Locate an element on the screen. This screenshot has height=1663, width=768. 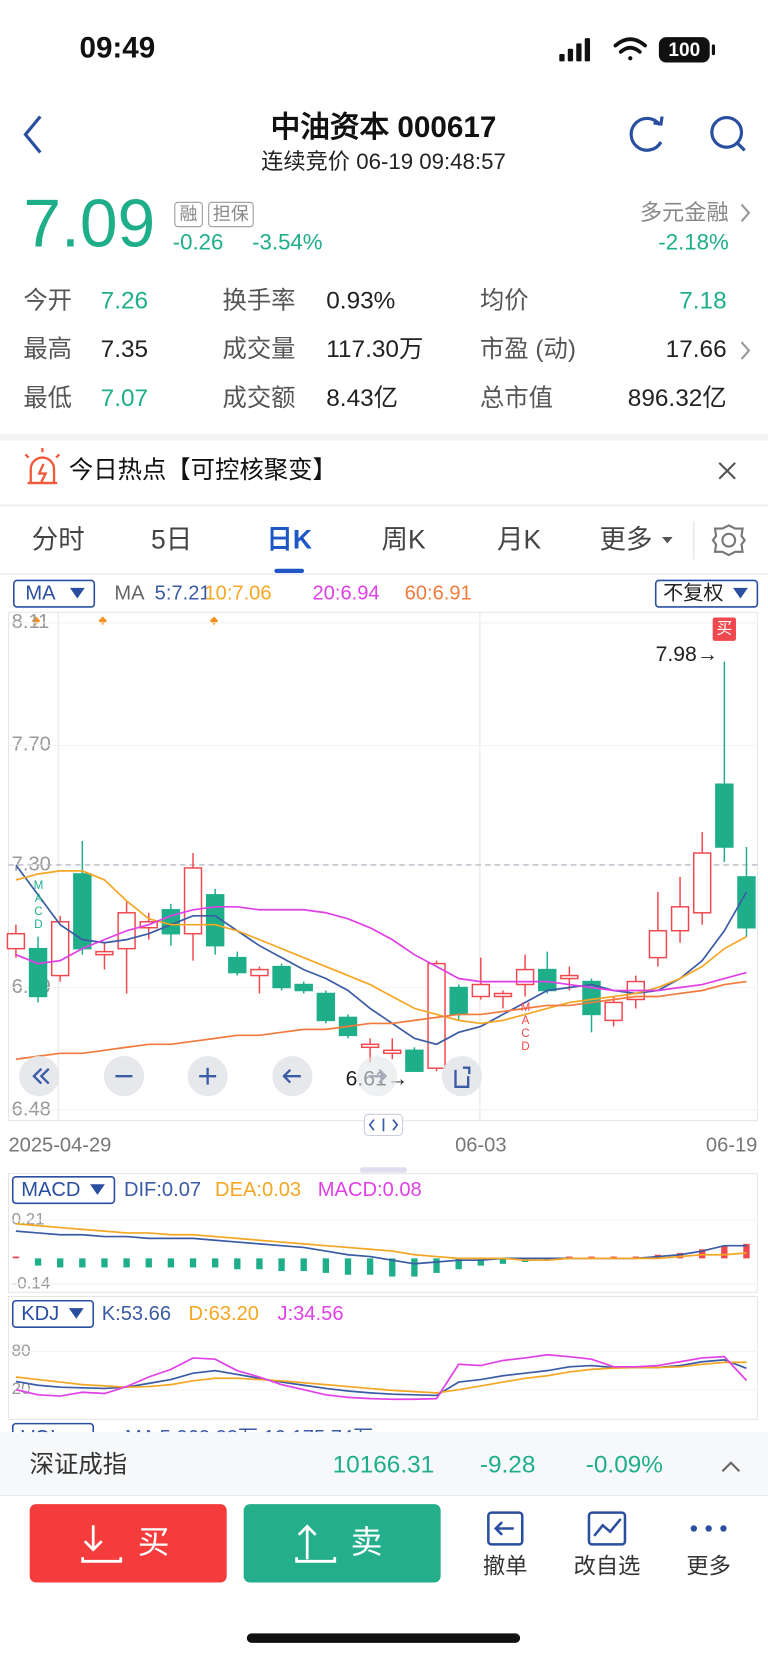
legend-entry: 10:7.06 is located at coordinates (237, 594).